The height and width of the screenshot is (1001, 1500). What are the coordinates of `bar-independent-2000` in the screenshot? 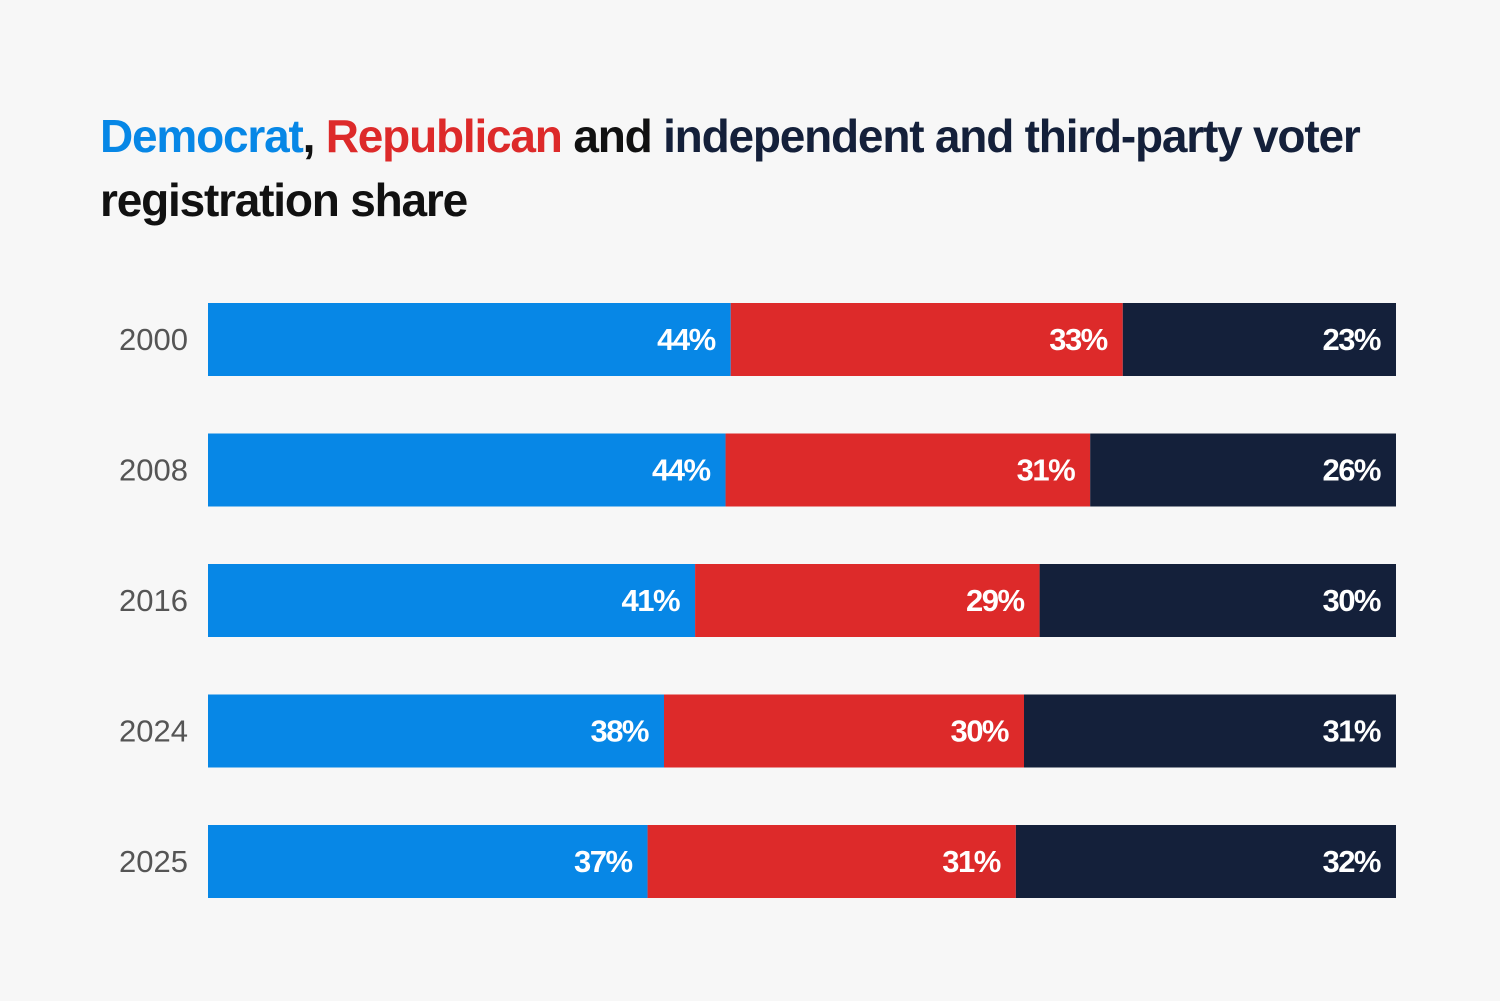 It's located at (1259, 339).